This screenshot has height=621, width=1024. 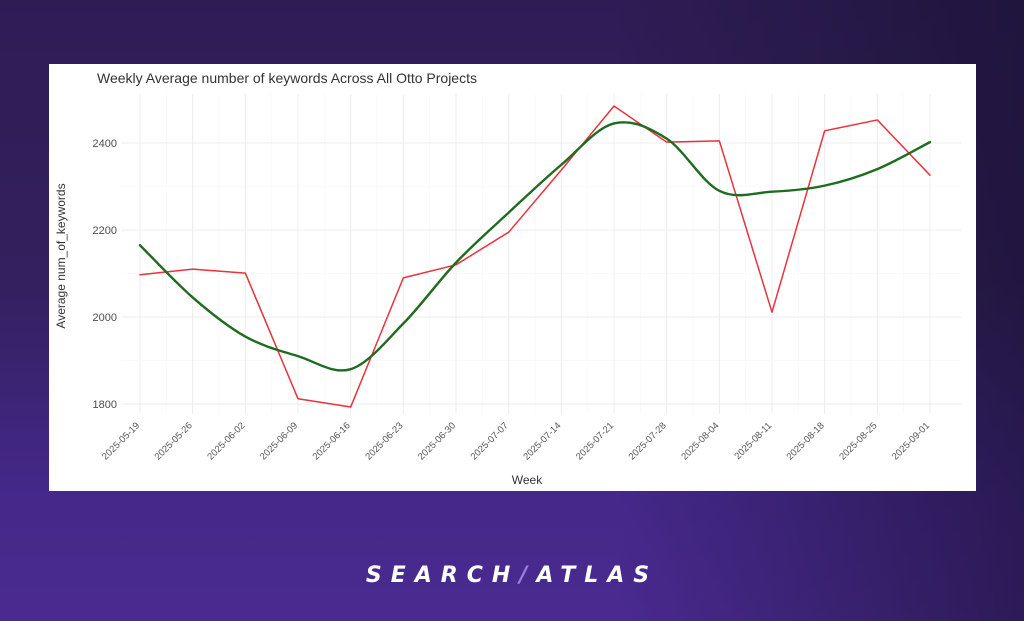 I want to click on x-tick-label: 2025-08-25, so click(x=858, y=441).